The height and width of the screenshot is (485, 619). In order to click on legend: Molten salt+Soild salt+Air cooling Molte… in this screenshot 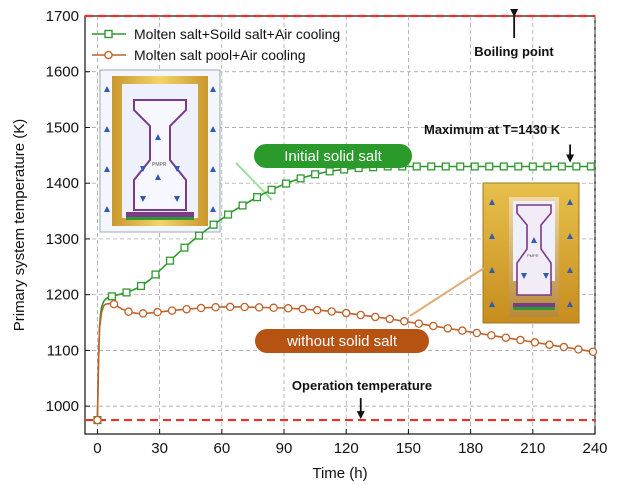, I will do `click(216, 44)`.